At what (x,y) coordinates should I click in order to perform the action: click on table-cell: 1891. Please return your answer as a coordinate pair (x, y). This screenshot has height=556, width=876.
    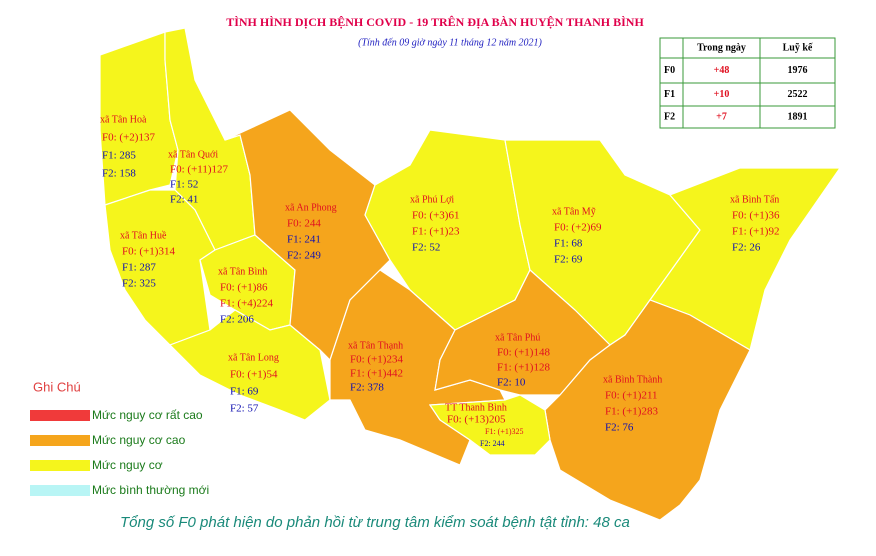
    Looking at the image, I should click on (798, 116).